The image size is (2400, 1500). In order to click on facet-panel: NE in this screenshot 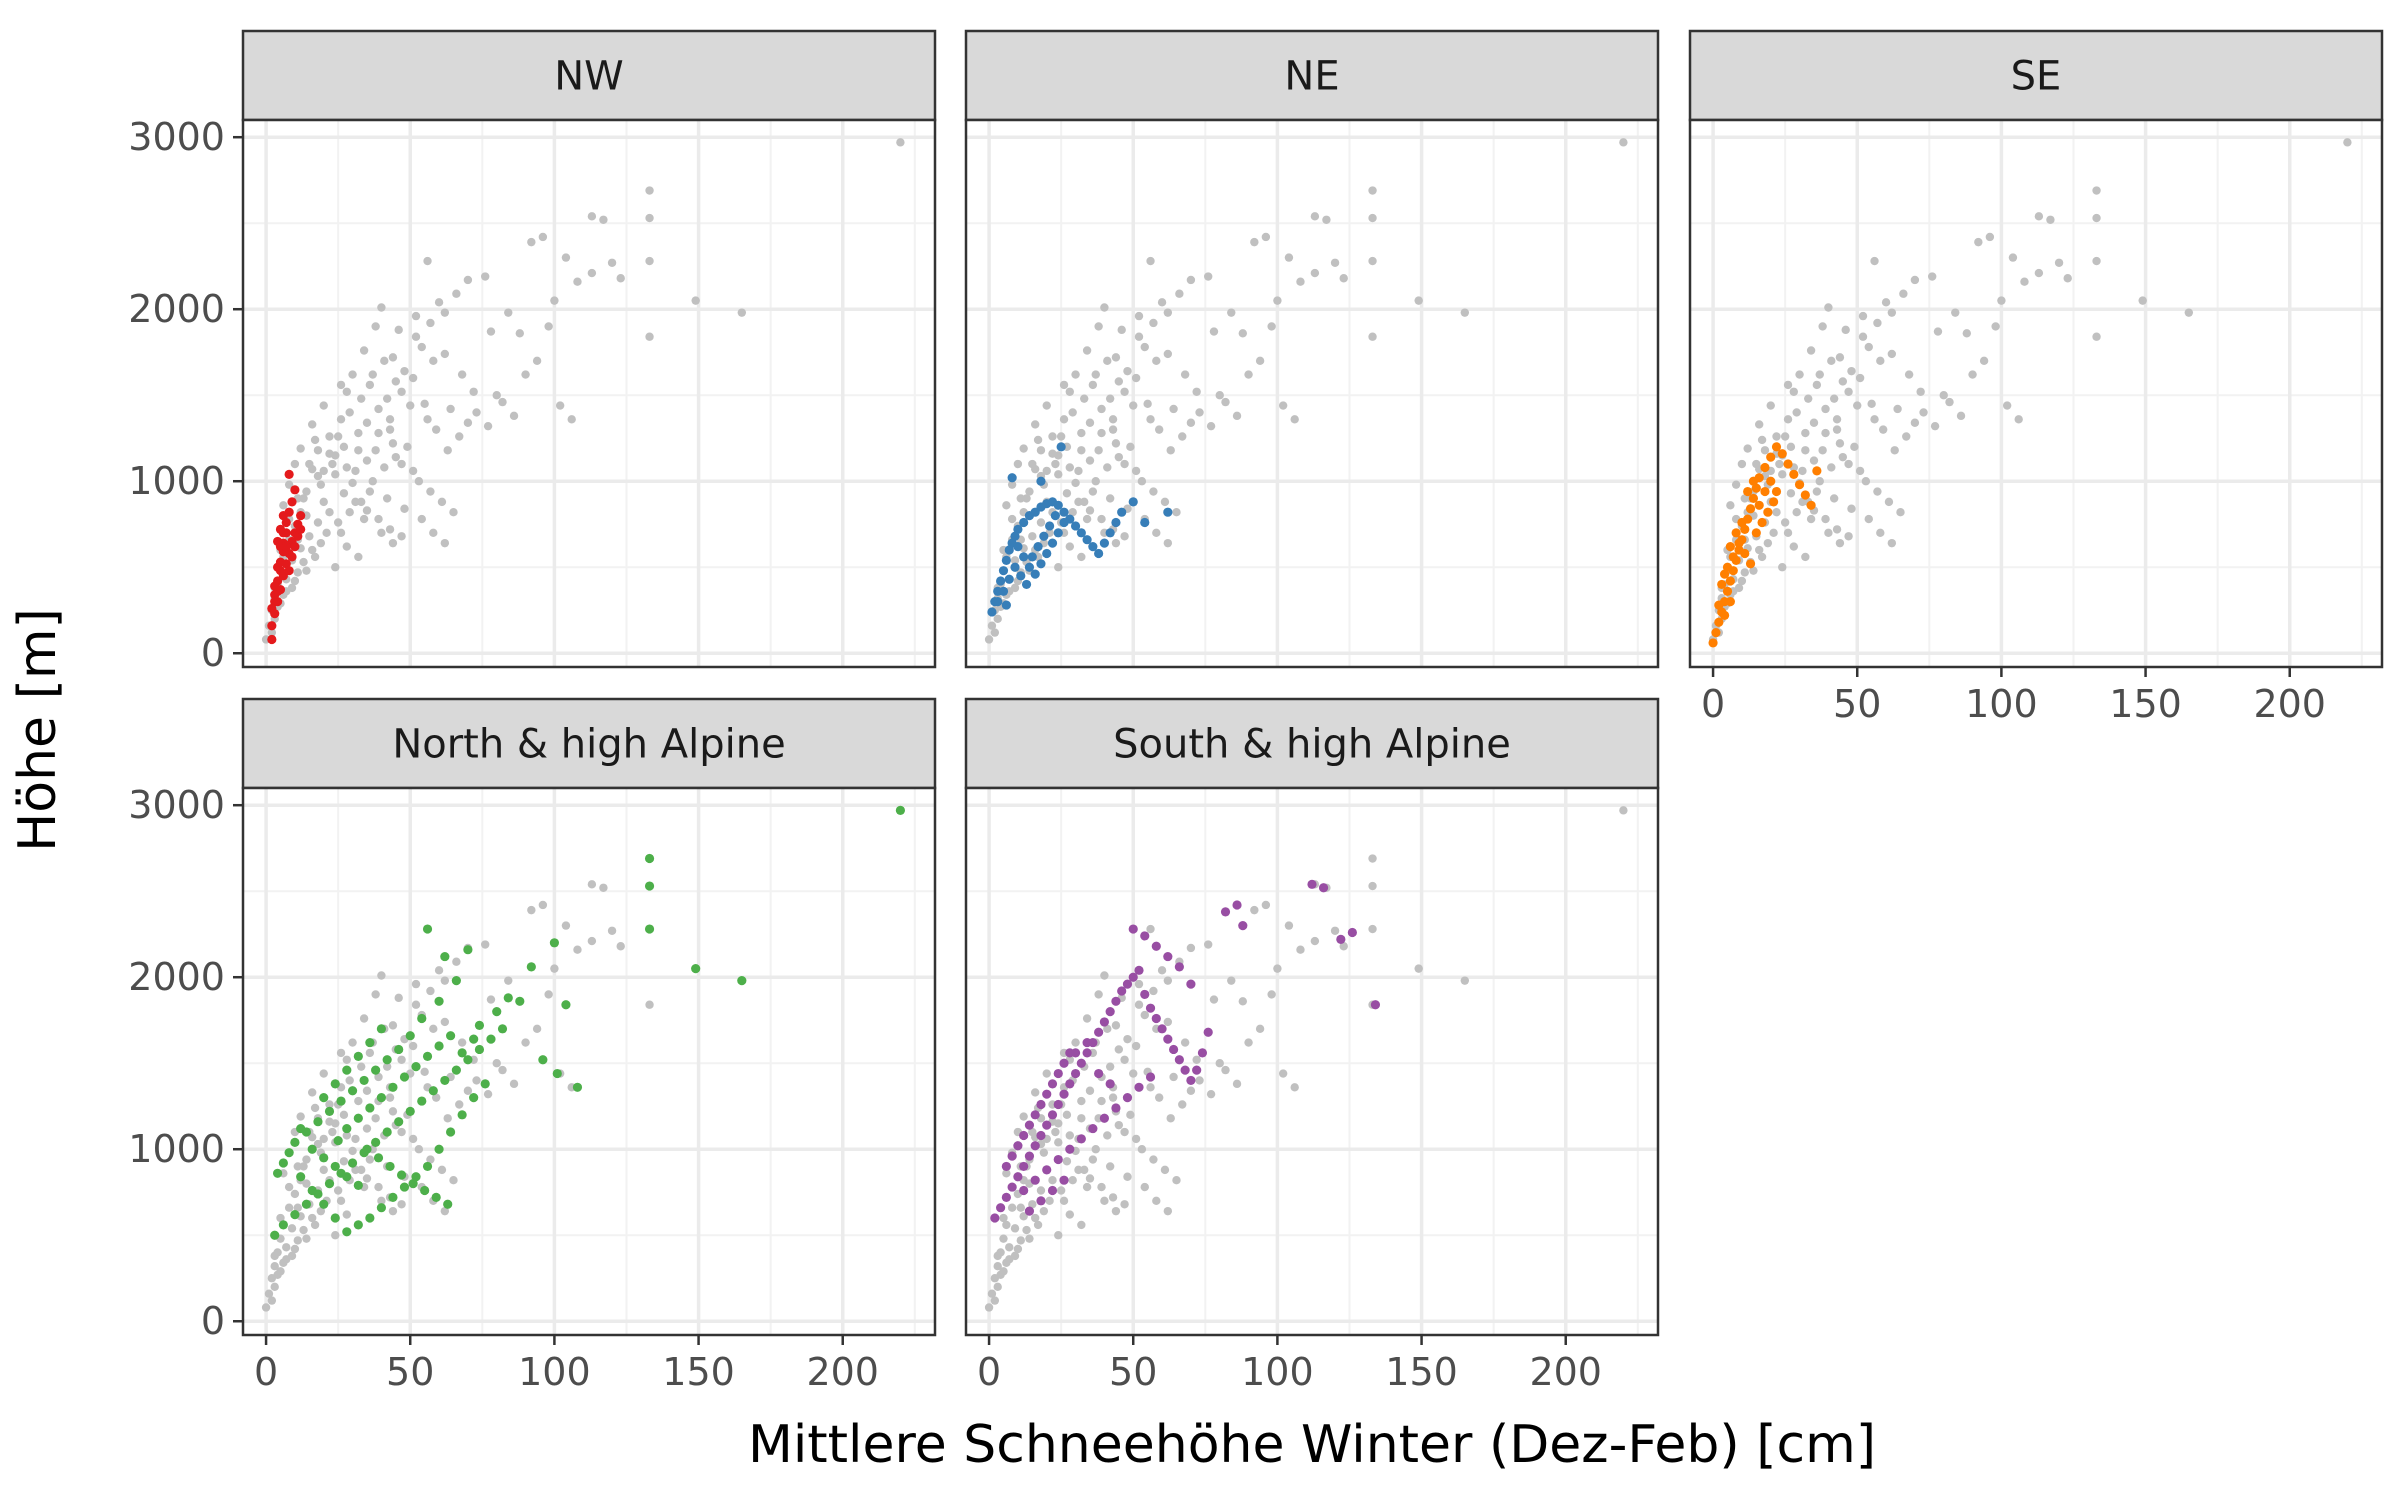, I will do `click(1312, 349)`.